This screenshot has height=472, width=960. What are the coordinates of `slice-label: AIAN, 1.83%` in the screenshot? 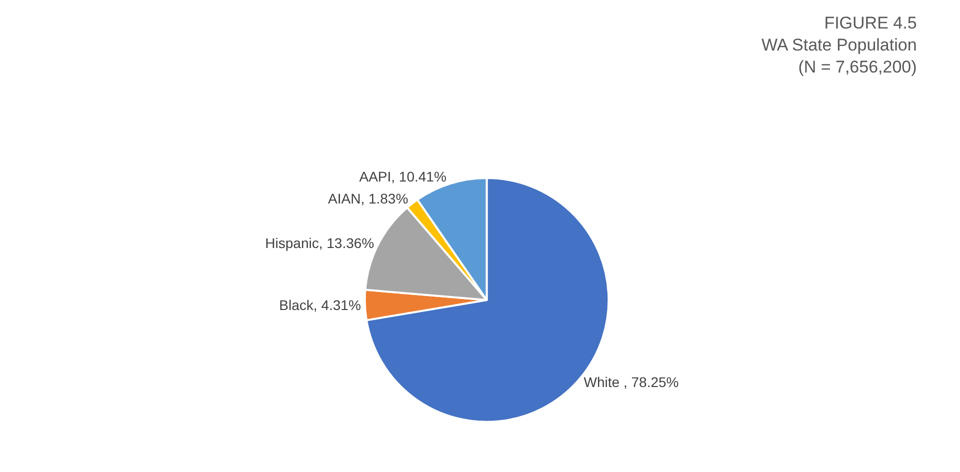 It's located at (368, 198).